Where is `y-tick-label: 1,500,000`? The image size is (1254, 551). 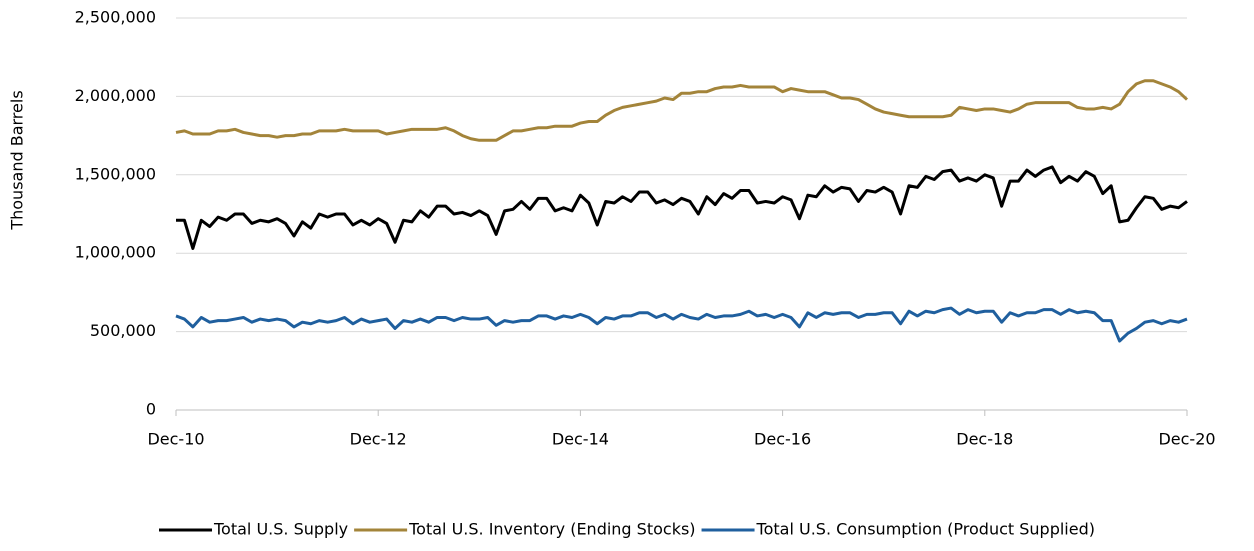 y-tick-label: 1,500,000 is located at coordinates (115, 173).